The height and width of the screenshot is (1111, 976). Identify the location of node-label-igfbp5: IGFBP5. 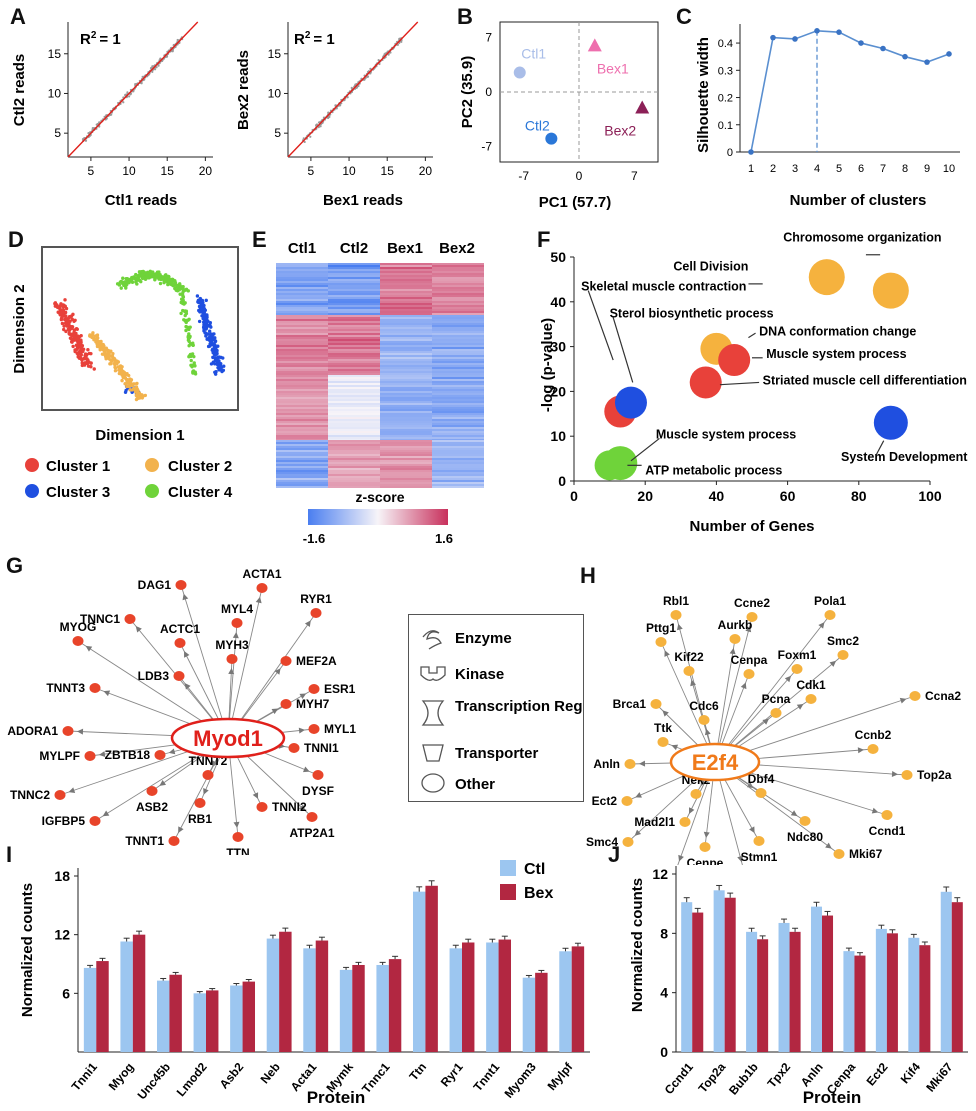
(64, 821).